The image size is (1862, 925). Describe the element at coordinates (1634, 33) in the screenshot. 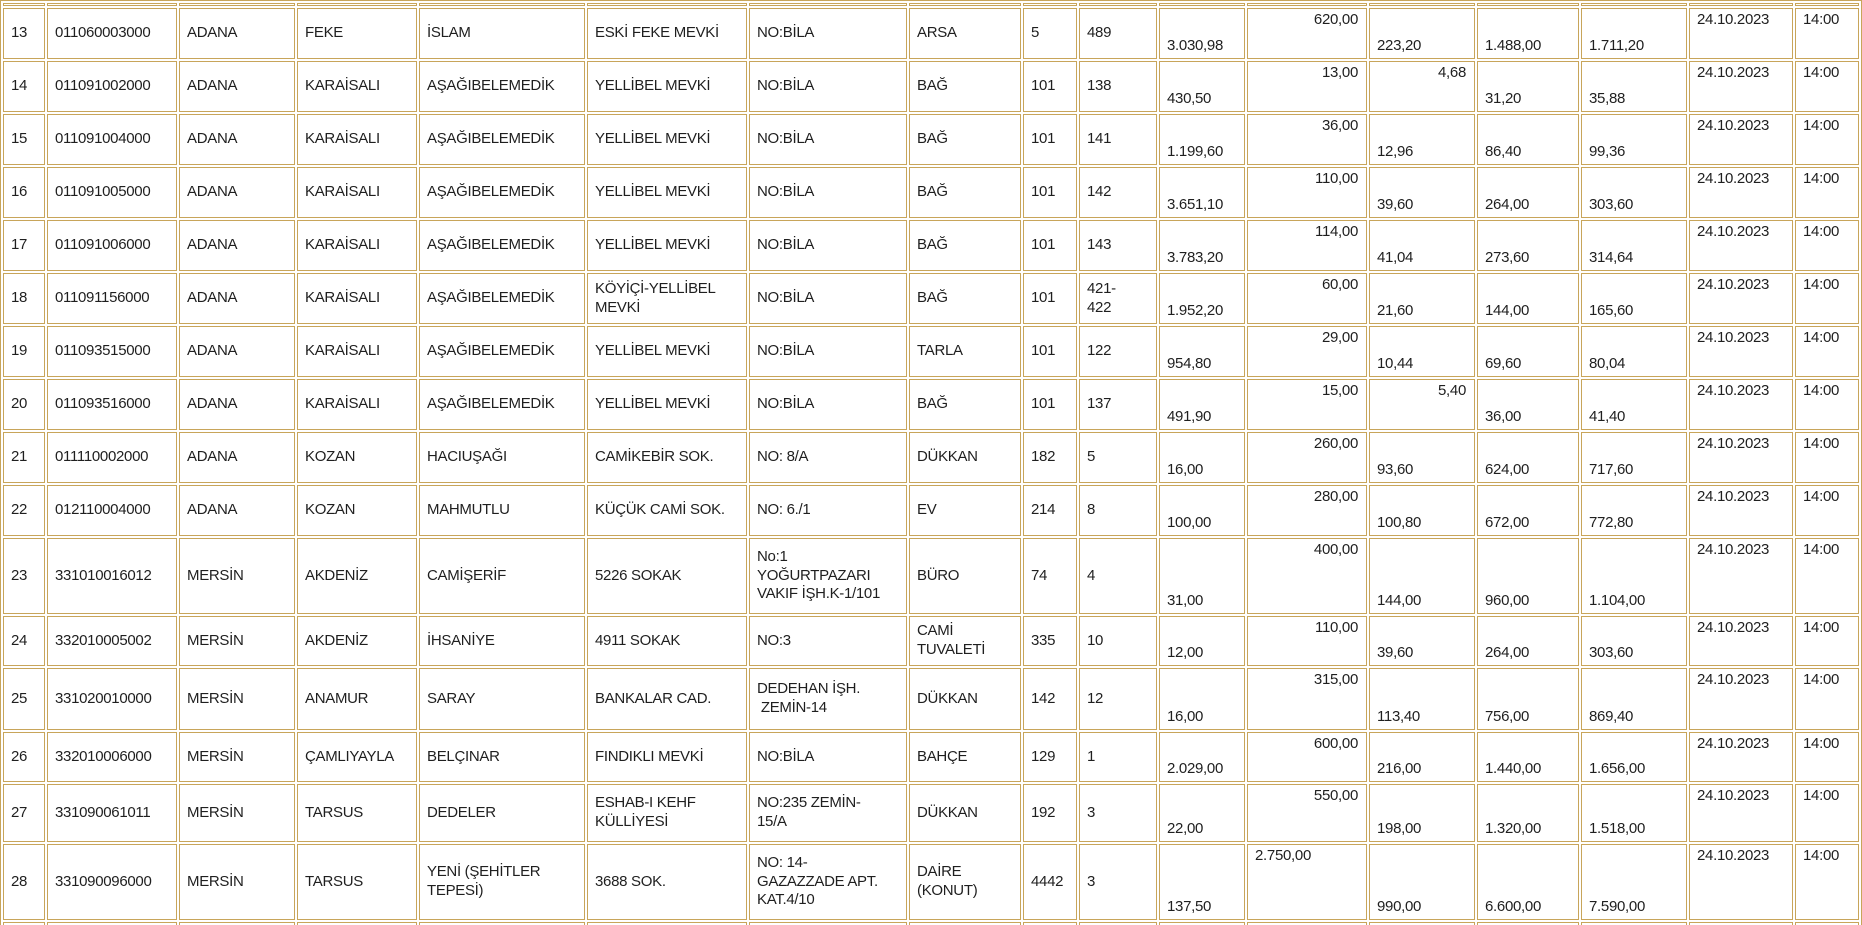

I see `cell-value-total: 1.711,20` at that location.